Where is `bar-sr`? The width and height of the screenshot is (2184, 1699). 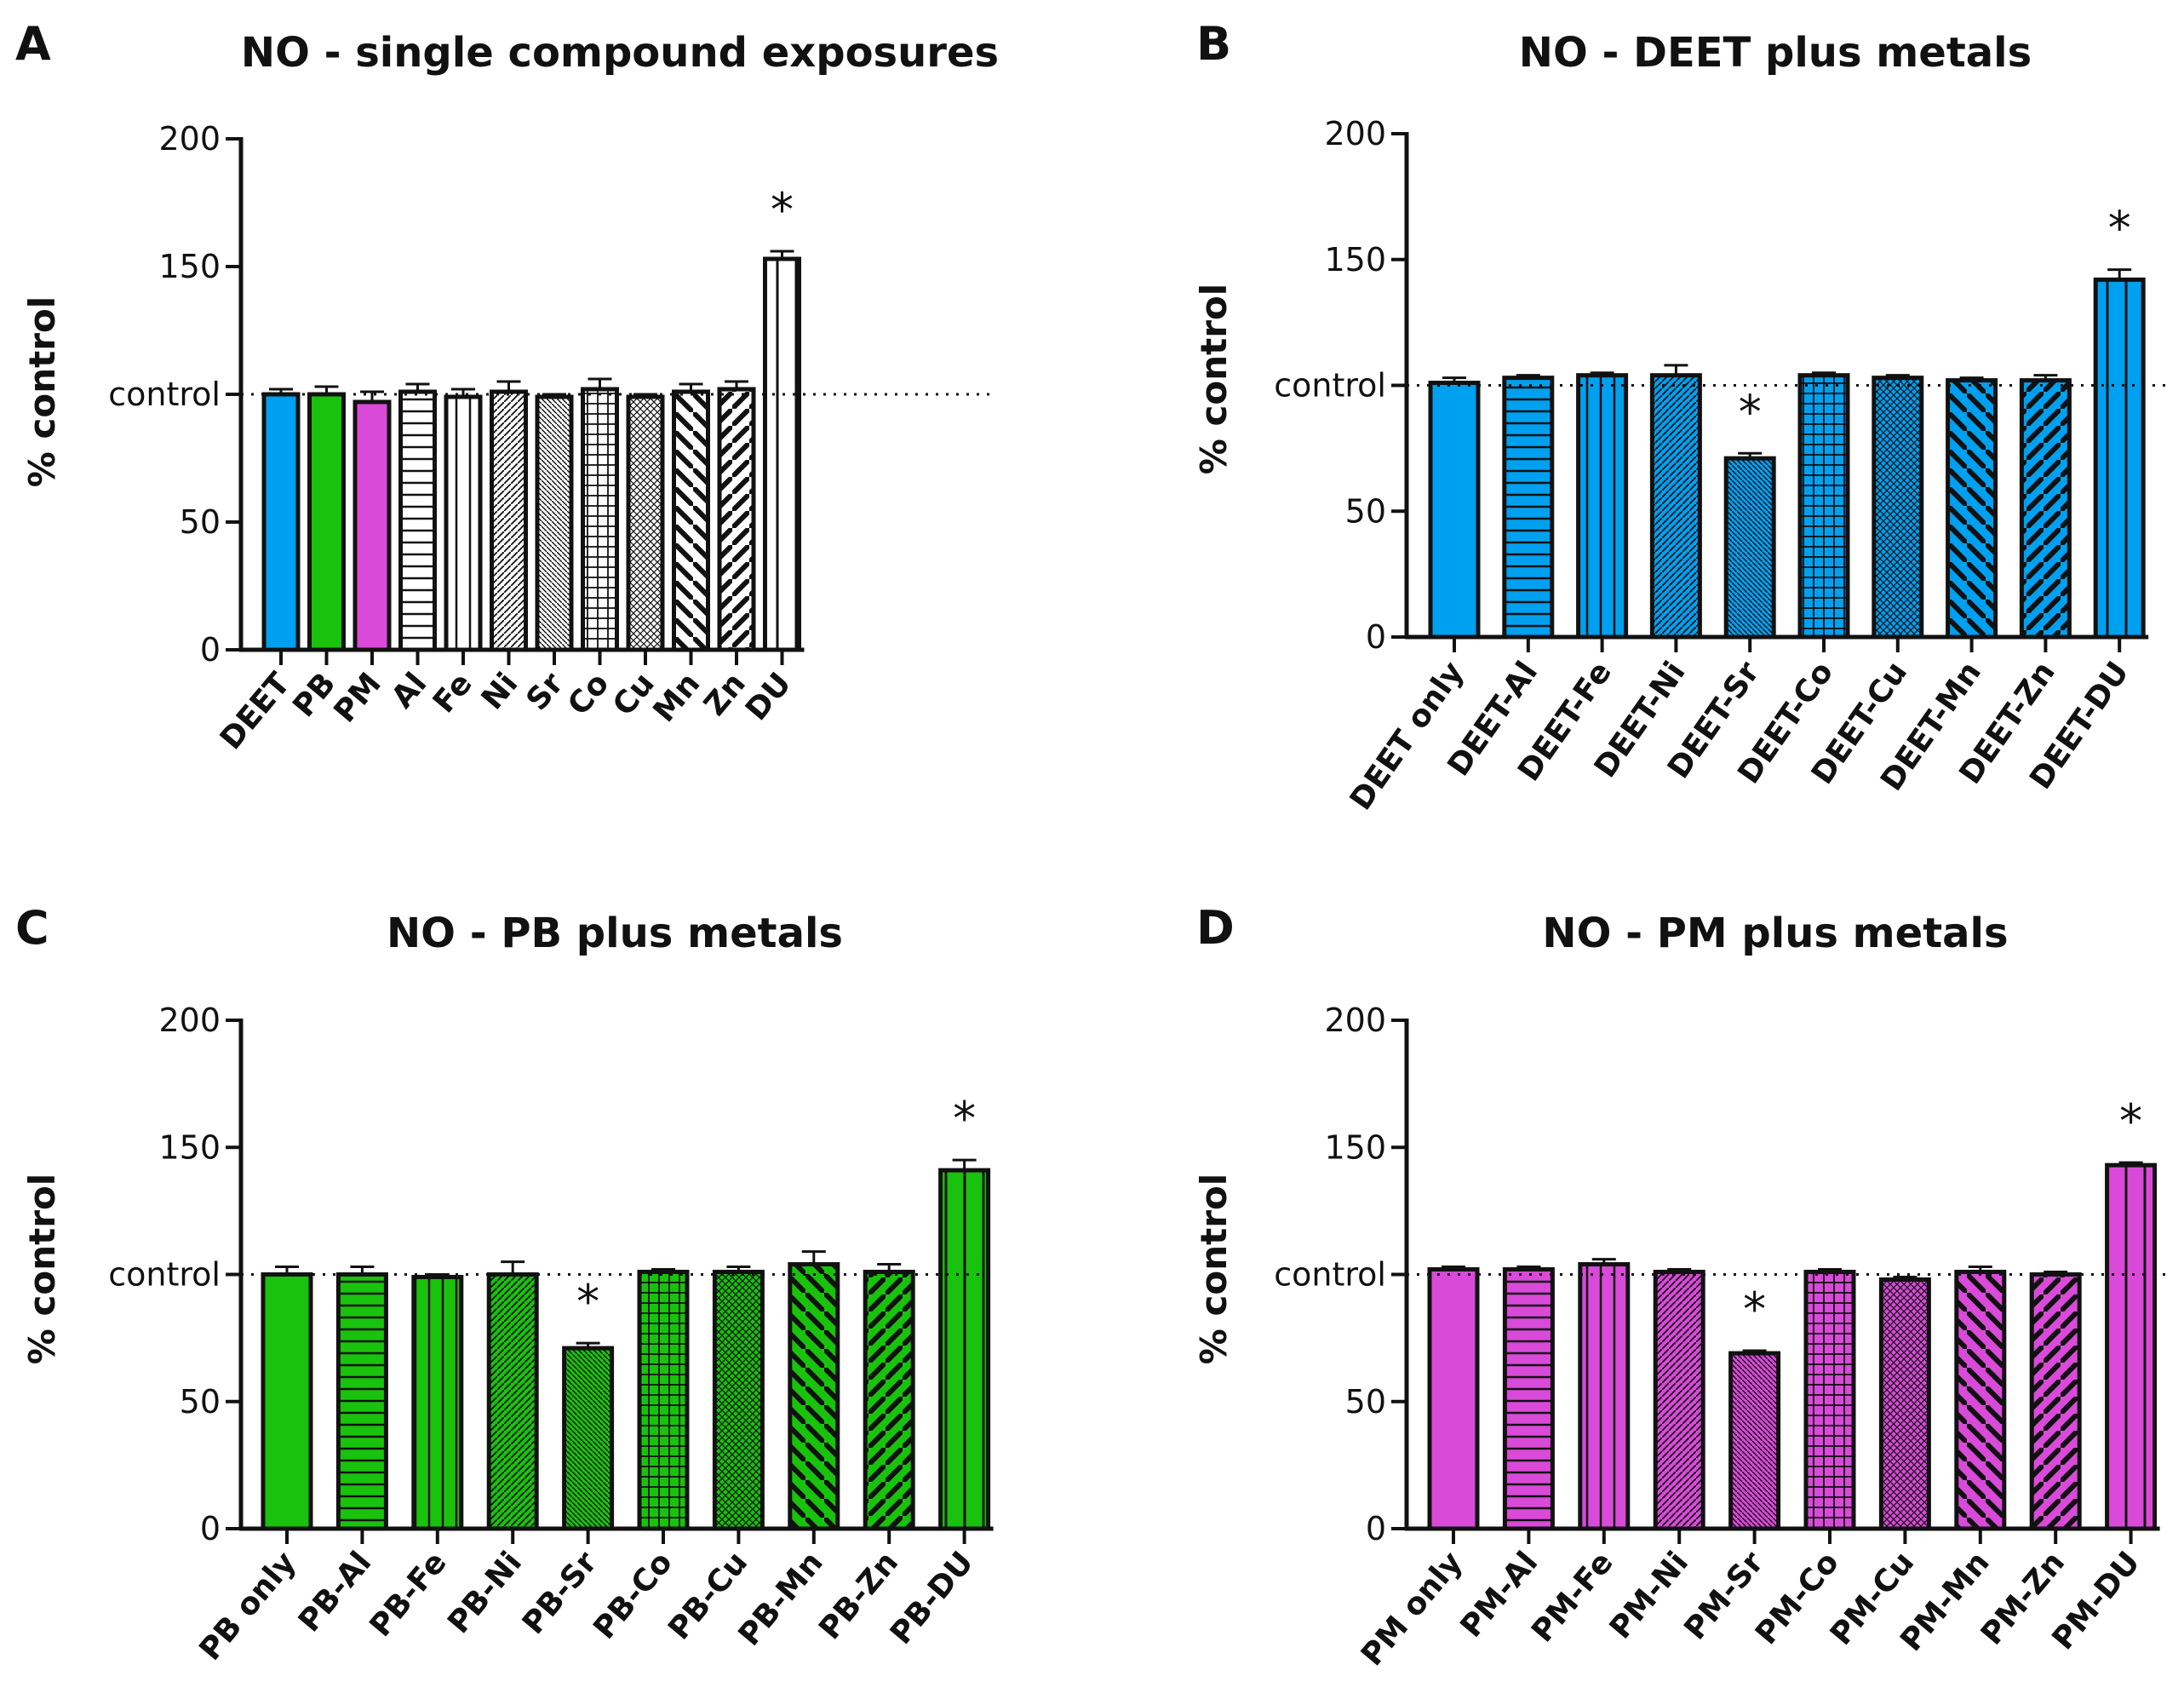
bar-sr is located at coordinates (554, 523).